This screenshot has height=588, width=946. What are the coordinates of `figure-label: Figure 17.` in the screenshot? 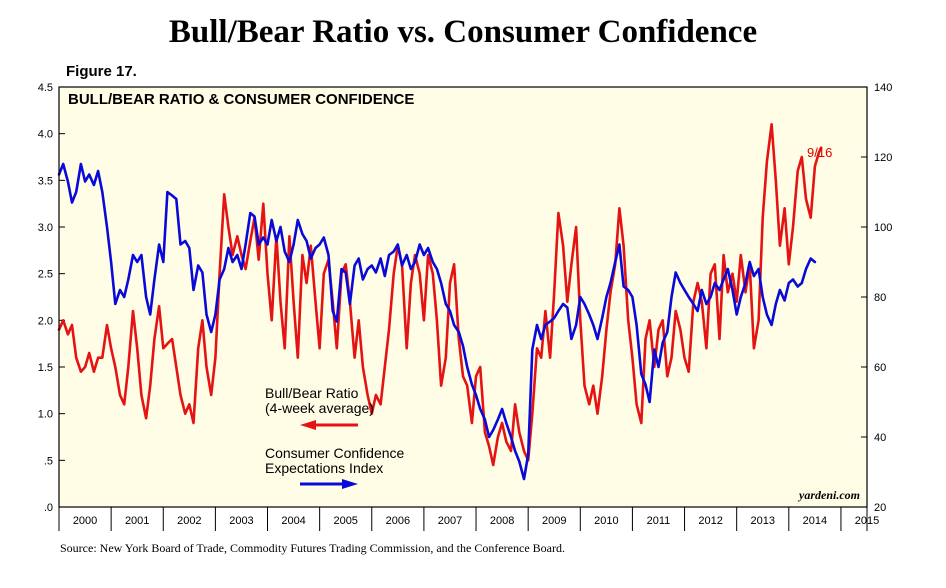 It's located at (101, 71).